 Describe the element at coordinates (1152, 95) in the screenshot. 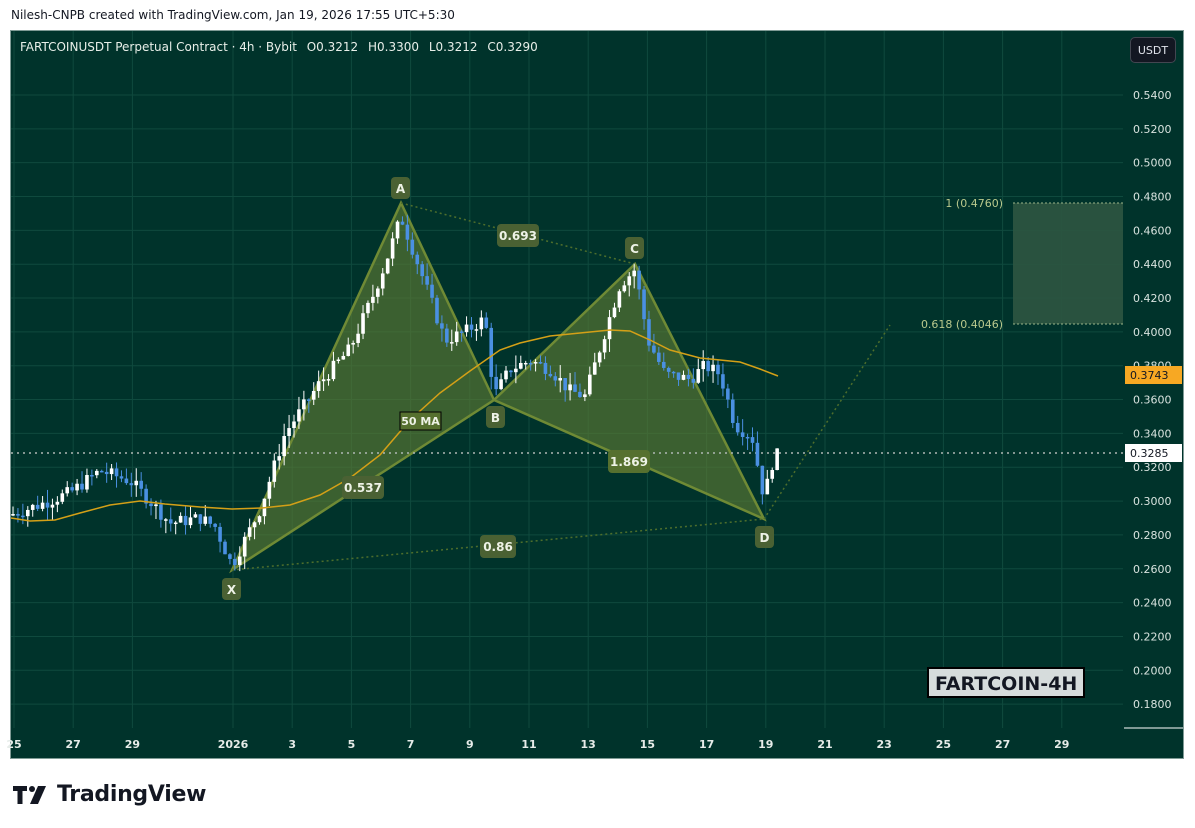

I see `price-tick-label: 0.5400` at that location.